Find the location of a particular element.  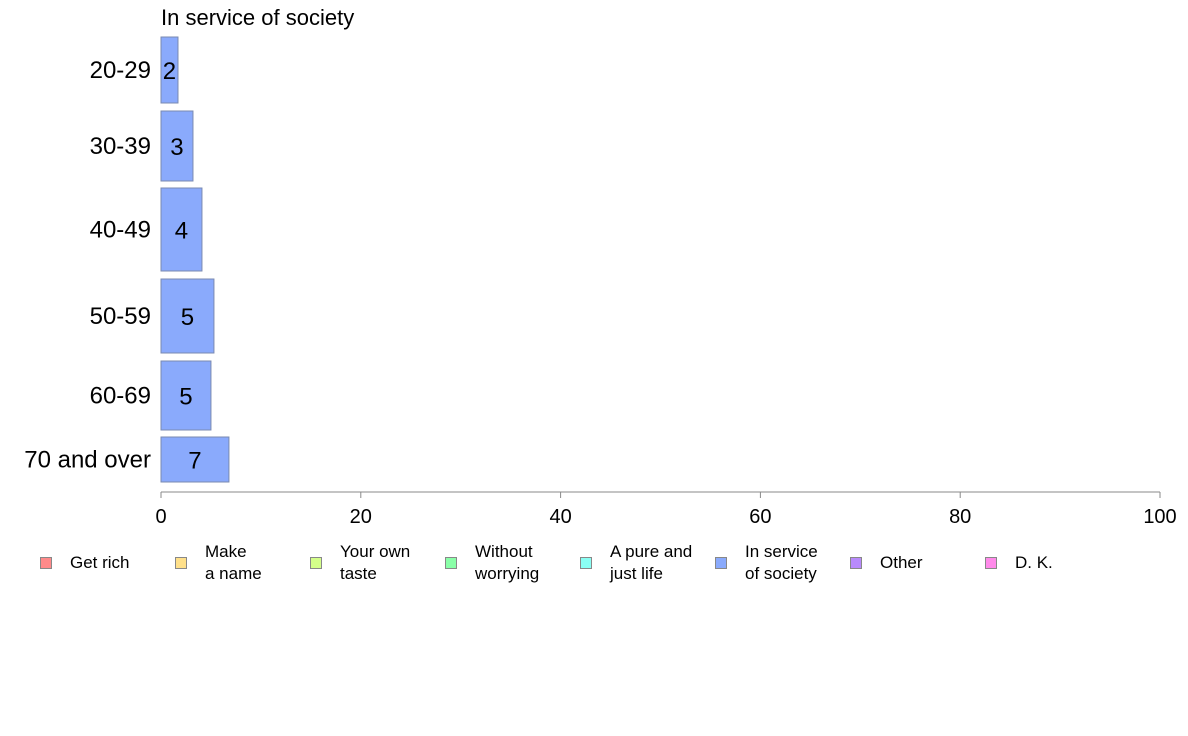

legend-label: Get rich is located at coordinates (100, 562).